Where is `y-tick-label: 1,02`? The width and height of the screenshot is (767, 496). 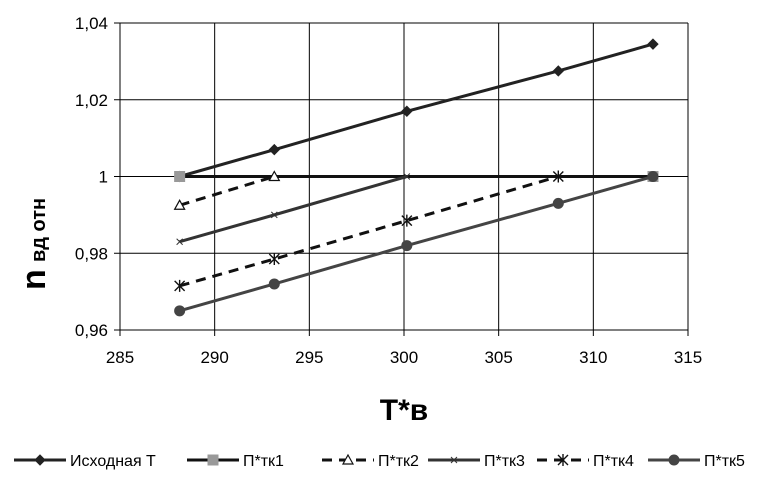 y-tick-label: 1,02 is located at coordinates (91, 100).